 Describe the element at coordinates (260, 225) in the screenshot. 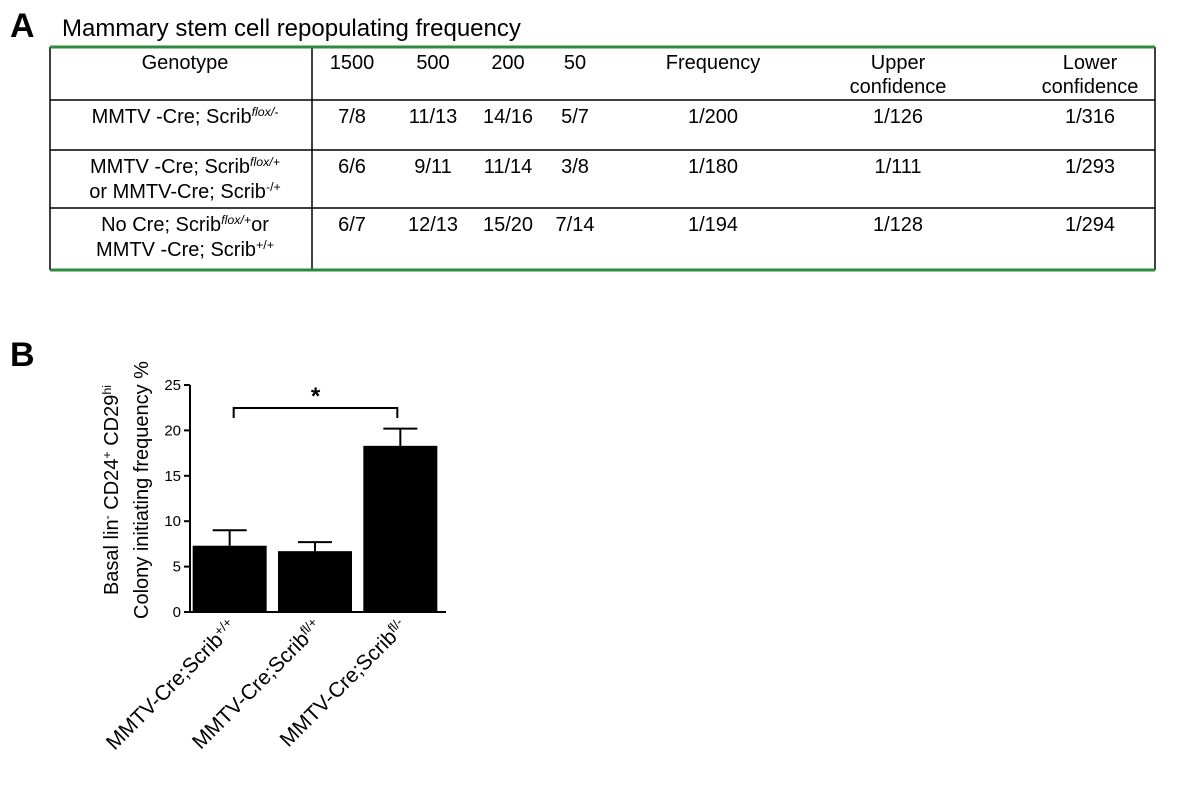

I see `text-run: or` at that location.